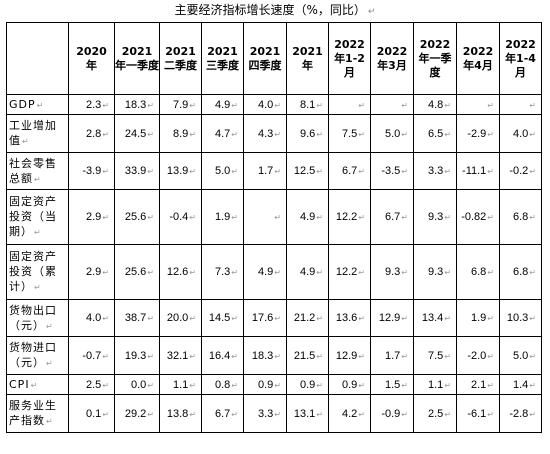 The image size is (550, 454). Describe the element at coordinates (180, 384) in the screenshot. I see `value-cell: 1.1↵` at that location.